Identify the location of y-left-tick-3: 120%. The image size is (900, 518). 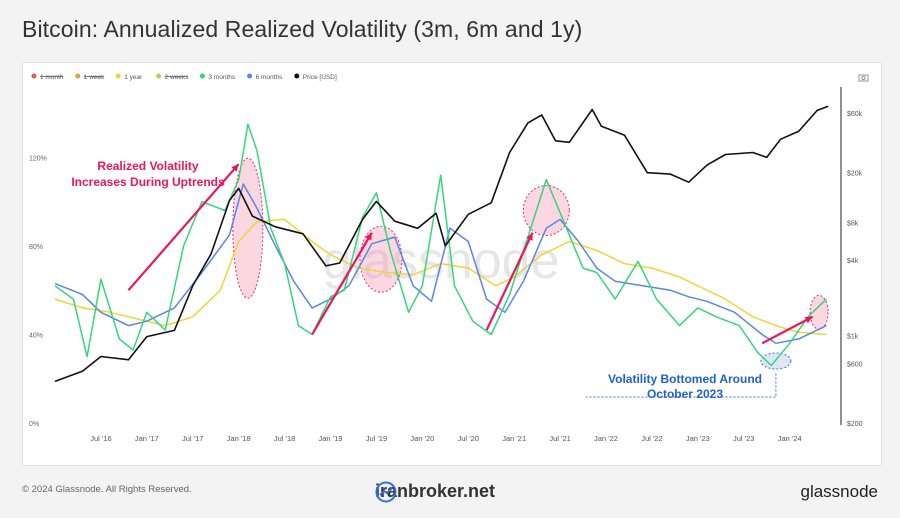
(38, 158).